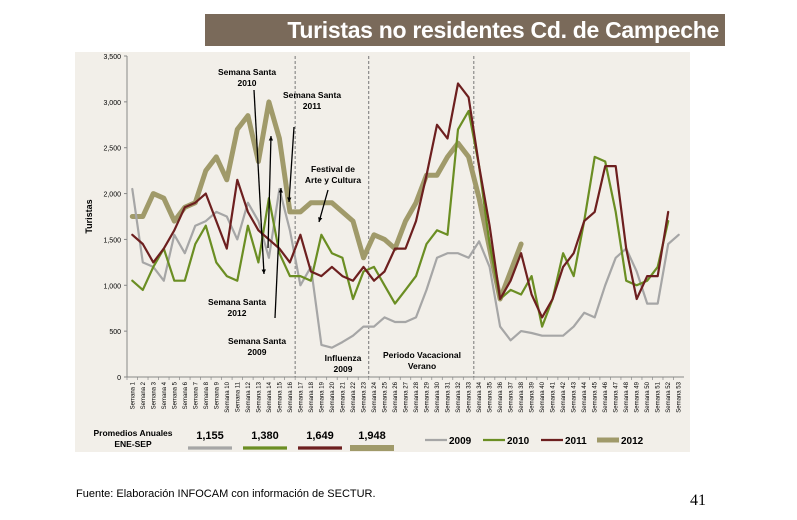 The image size is (797, 520). I want to click on x-tick-label: Semana 34, so click(480, 396).